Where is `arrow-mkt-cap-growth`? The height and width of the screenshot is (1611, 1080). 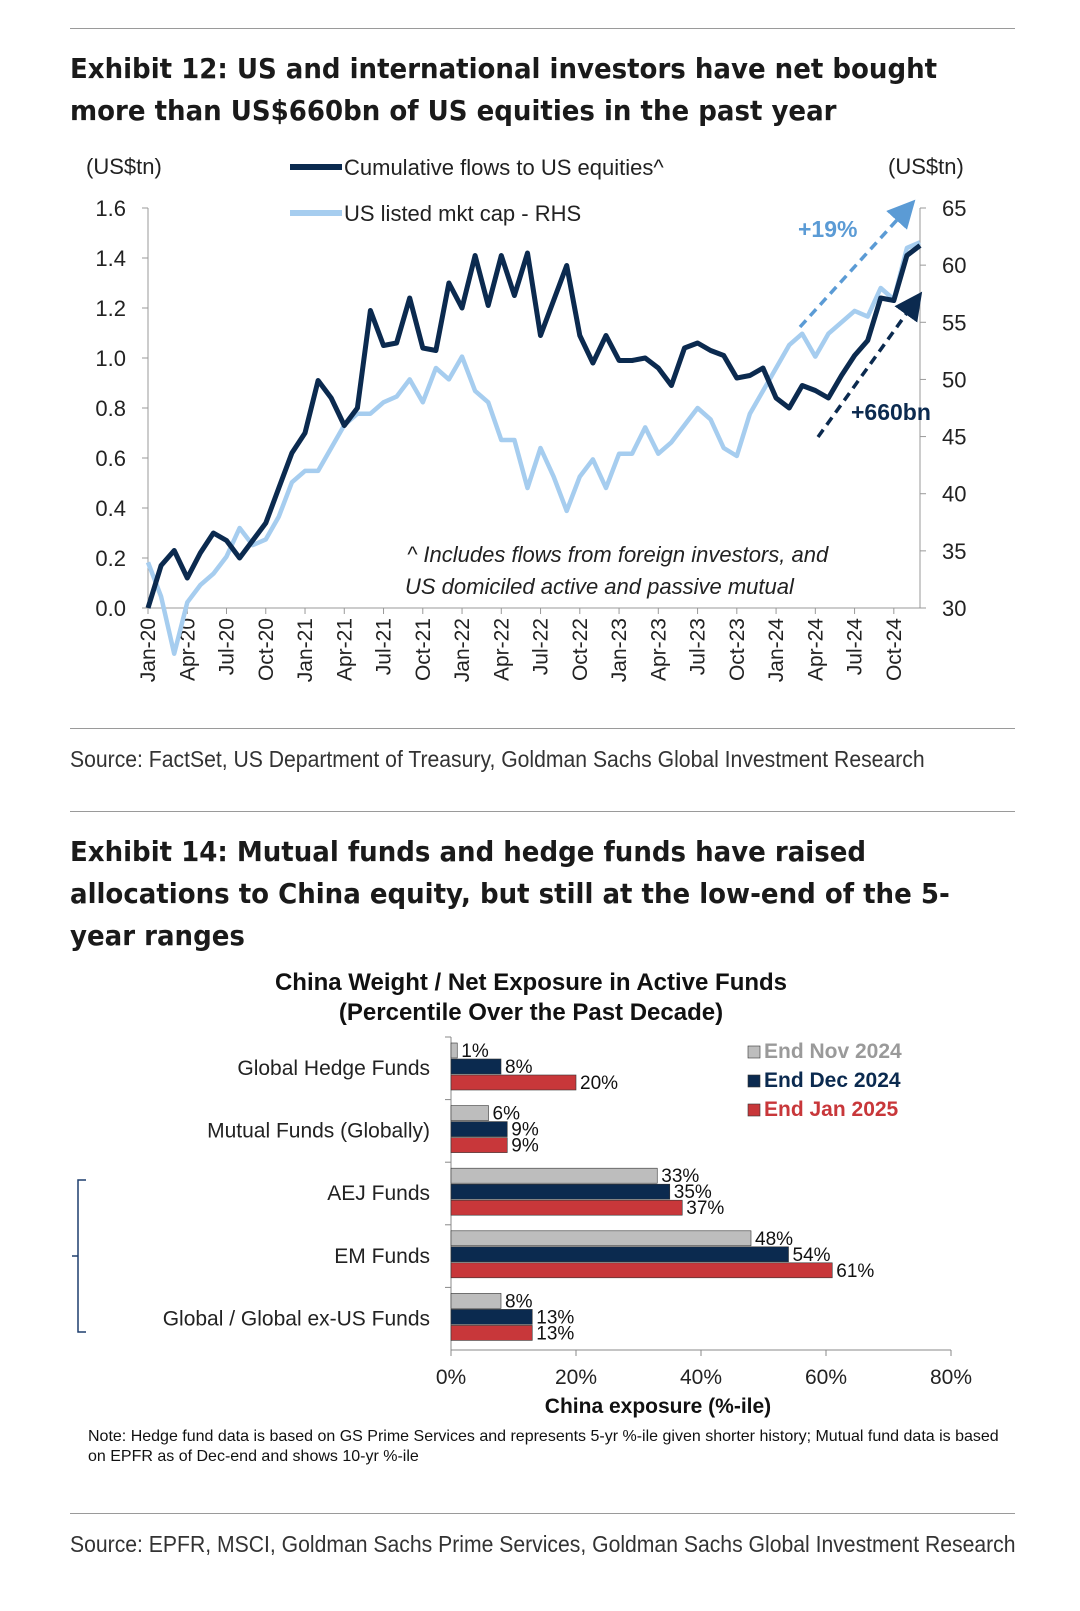 arrow-mkt-cap-growth is located at coordinates (857, 264).